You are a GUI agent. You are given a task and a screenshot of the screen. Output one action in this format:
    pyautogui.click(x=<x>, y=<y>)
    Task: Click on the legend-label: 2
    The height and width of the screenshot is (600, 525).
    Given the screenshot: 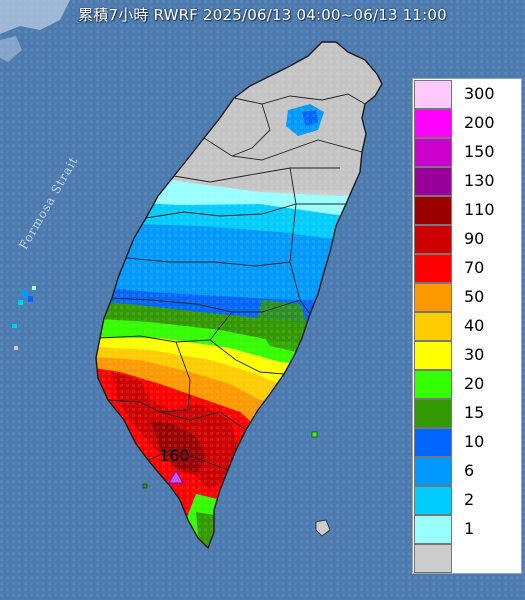 What is the action you would take?
    pyautogui.click(x=469, y=499)
    